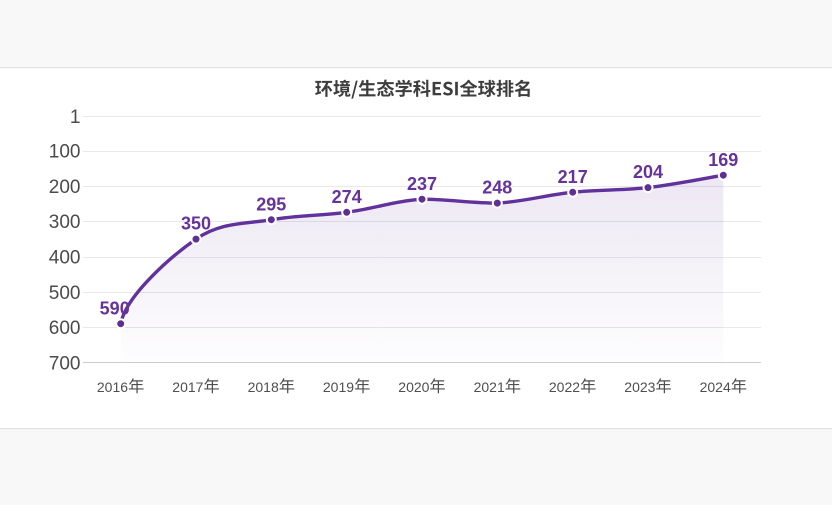 Image resolution: width=832 pixels, height=505 pixels. Describe the element at coordinates (65, 293) in the screenshot. I see `svg-text: 500` at that location.